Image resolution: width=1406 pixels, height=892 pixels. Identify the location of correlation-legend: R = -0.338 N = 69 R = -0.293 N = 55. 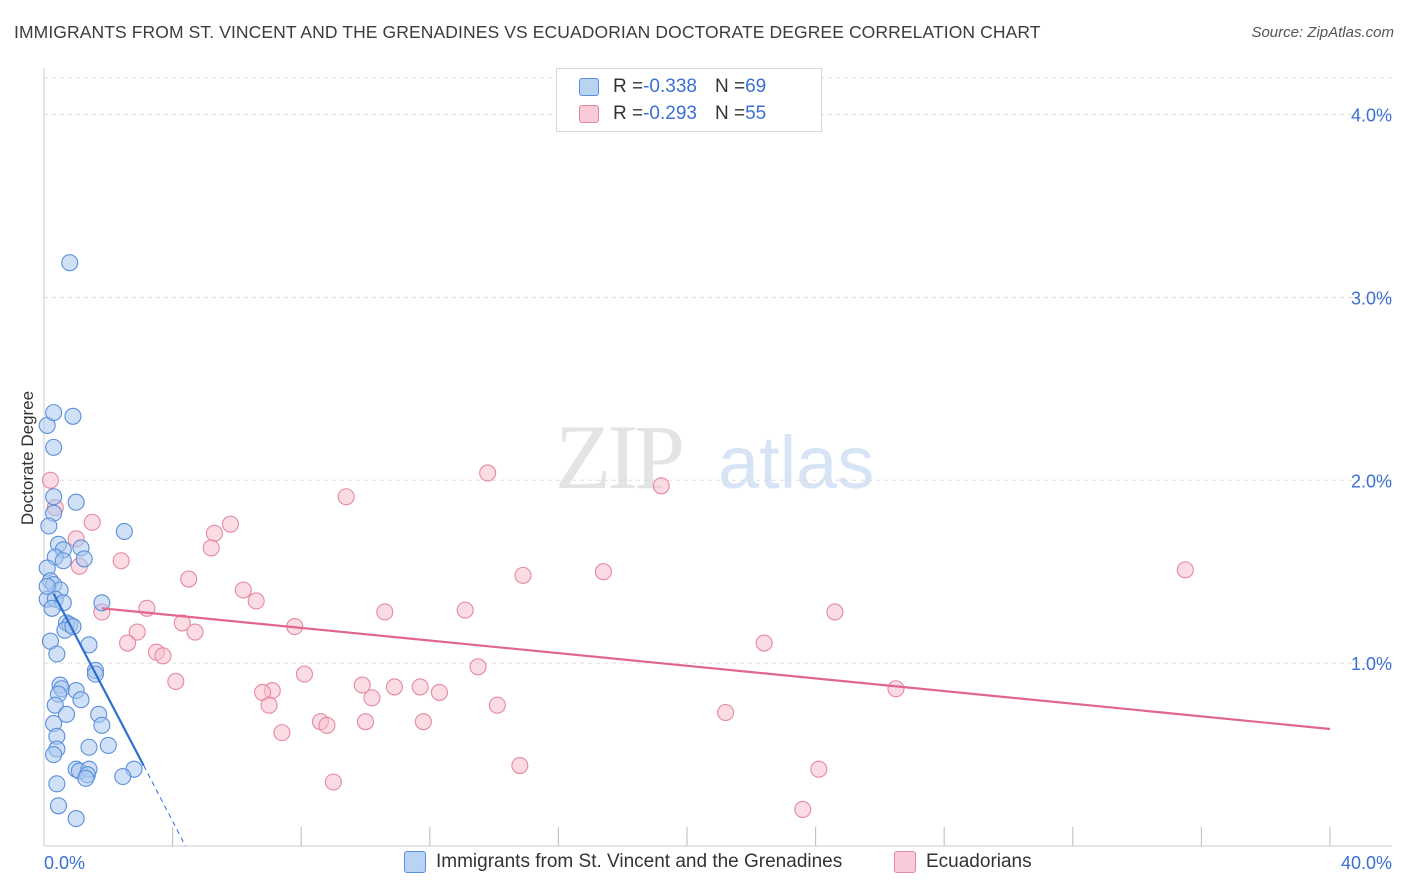
(689, 100).